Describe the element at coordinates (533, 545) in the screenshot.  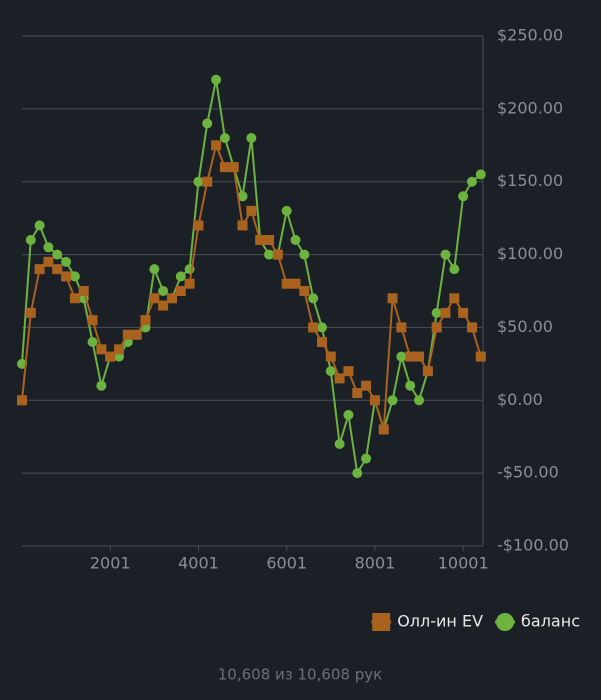
I see `y-tick-label: -$100.00` at that location.